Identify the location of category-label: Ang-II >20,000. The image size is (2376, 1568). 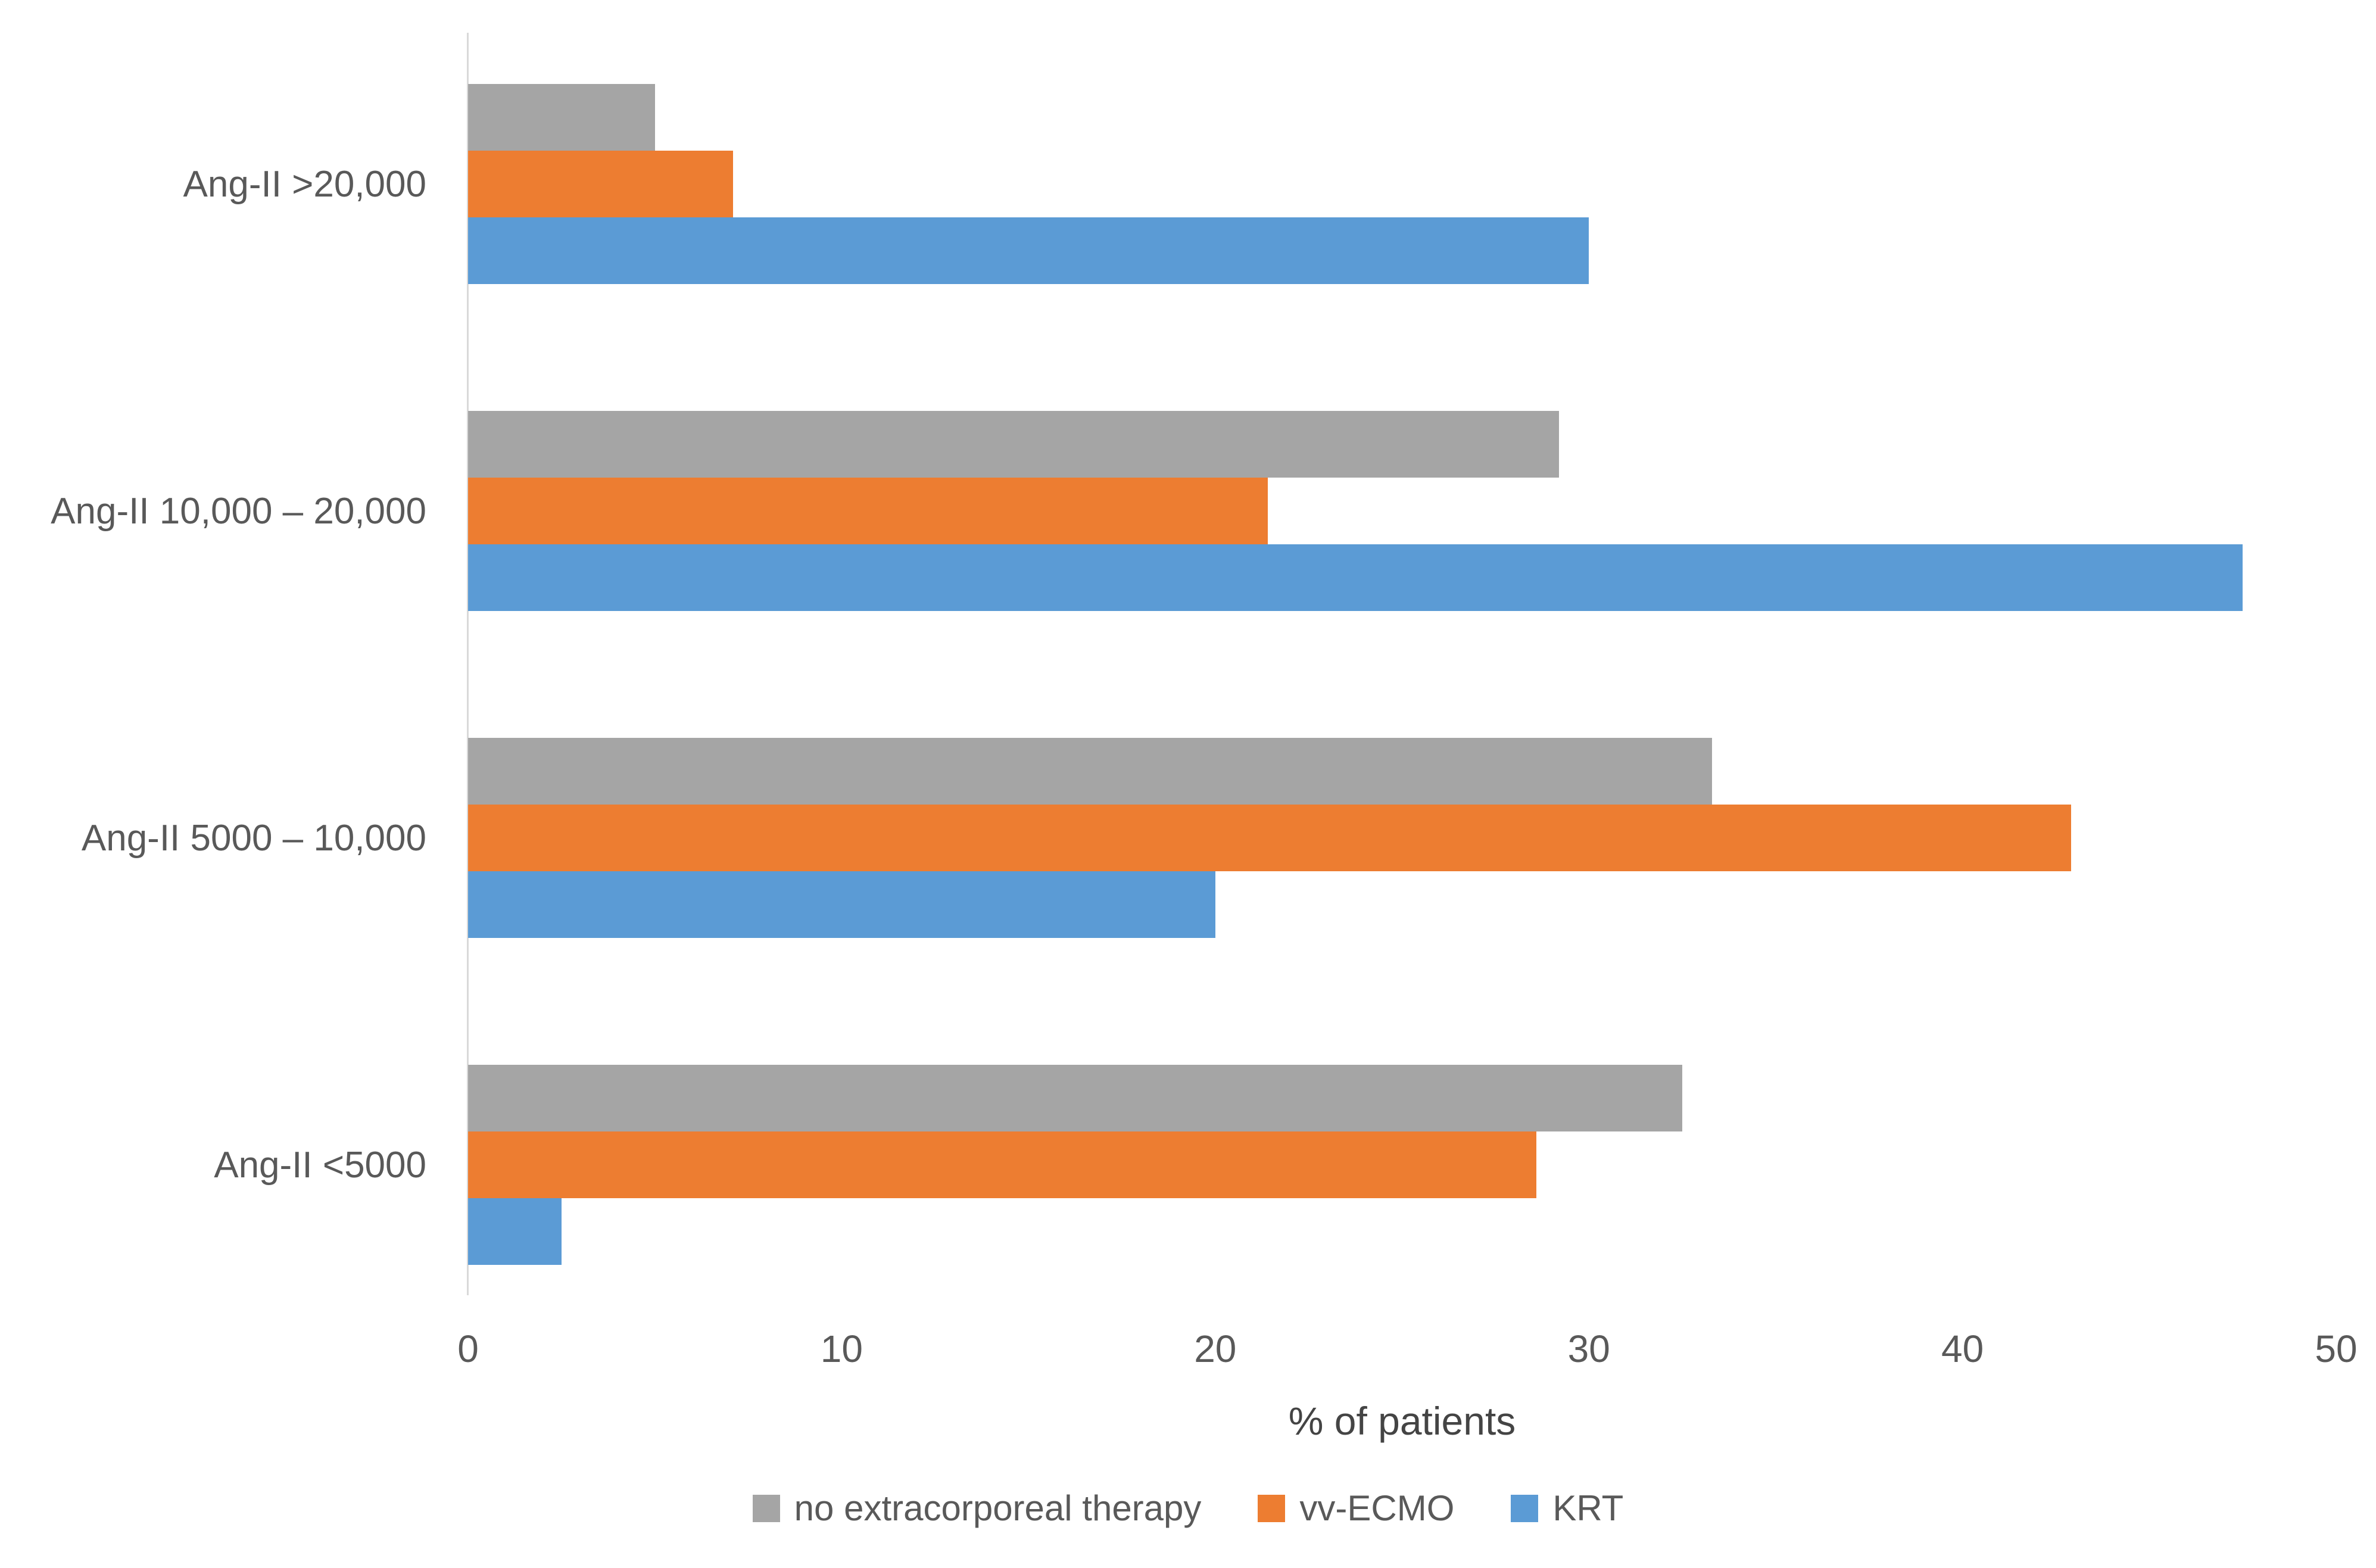
(304, 184).